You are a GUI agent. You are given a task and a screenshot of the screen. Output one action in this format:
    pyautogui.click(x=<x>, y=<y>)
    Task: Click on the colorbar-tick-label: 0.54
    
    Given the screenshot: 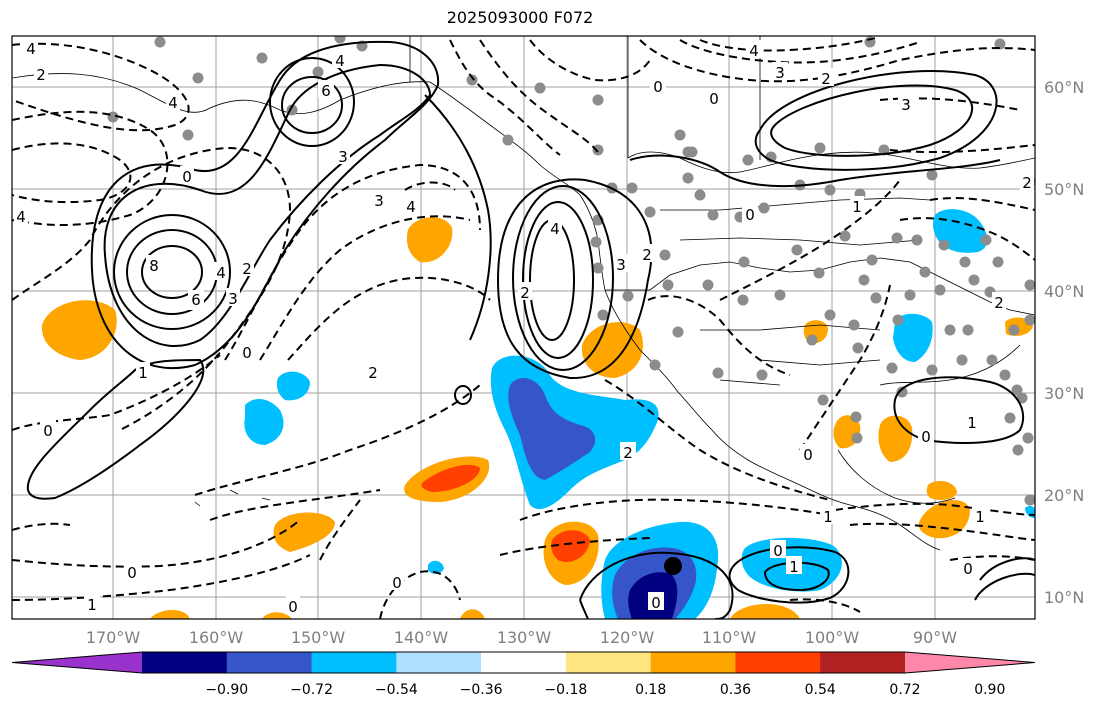 What is the action you would take?
    pyautogui.click(x=820, y=690)
    